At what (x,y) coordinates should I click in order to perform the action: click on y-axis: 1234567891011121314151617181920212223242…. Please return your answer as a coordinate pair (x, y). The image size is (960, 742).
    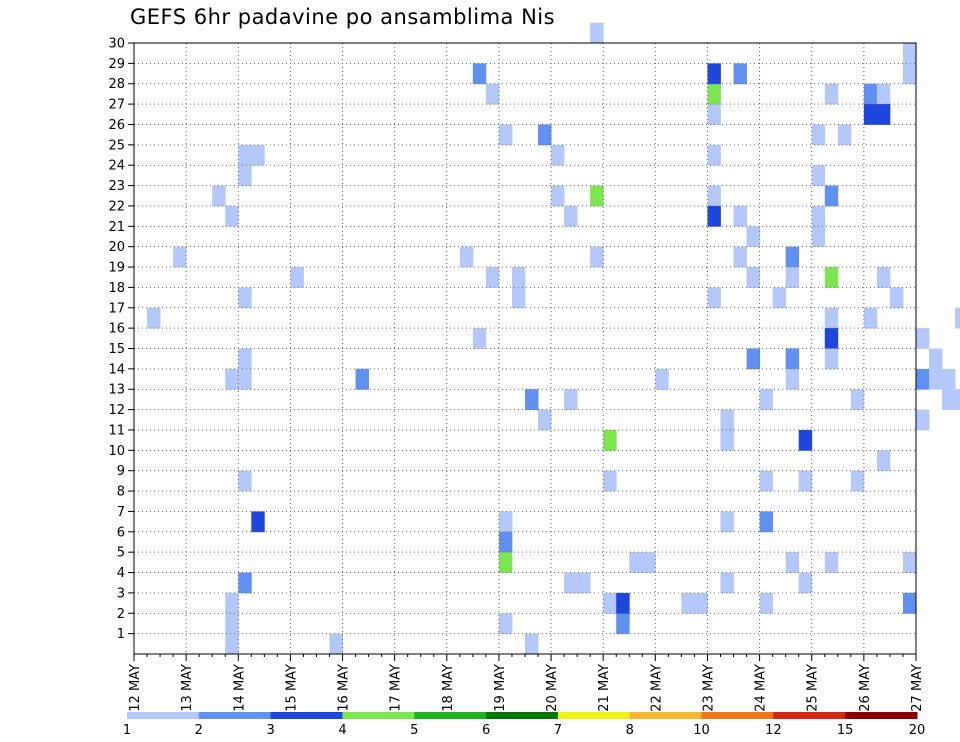
    Looking at the image, I should click on (121, 339).